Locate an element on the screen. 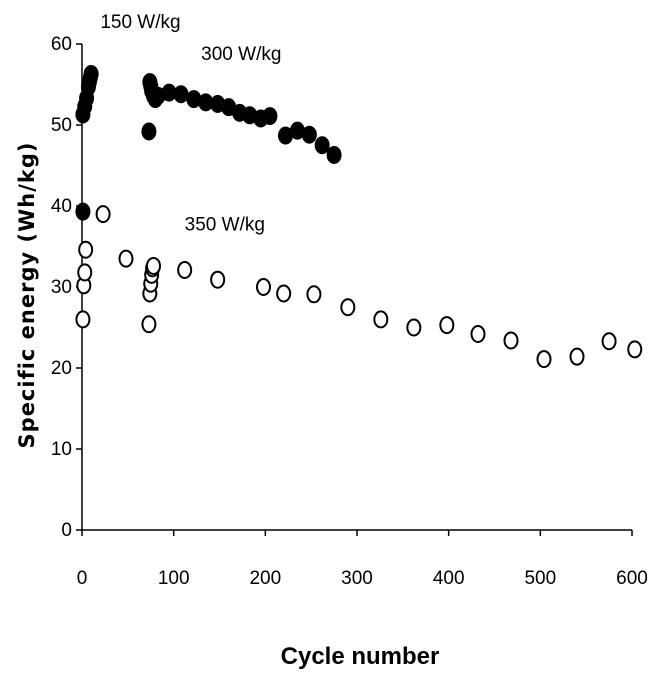 The width and height of the screenshot is (660, 675). y-axis-title: Specific energy (Wh/kg) is located at coordinates (27, 295).